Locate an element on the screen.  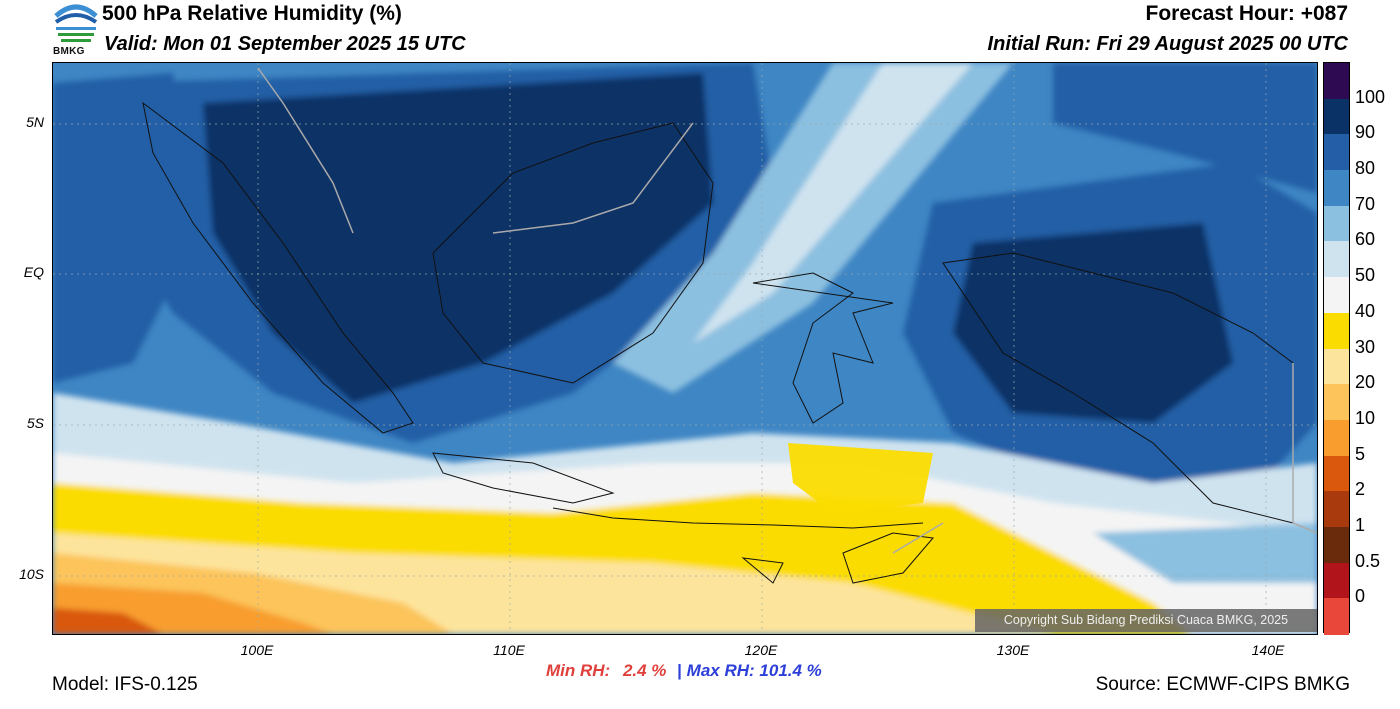
initial-run: Initial Run: Fri 29 August 2025 00 UTC is located at coordinates (1167, 44).